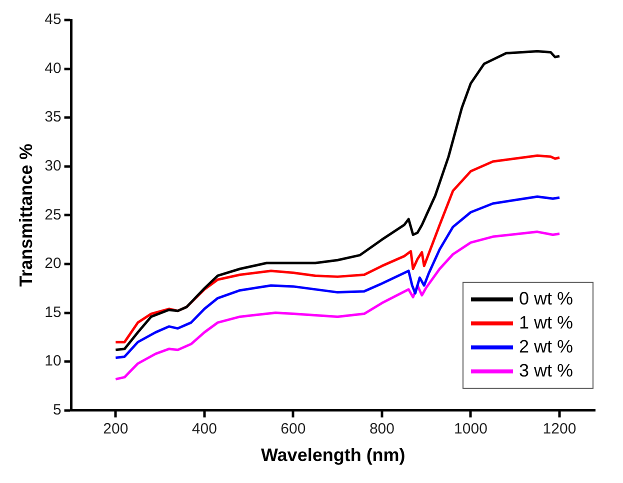 This screenshot has height=483, width=623. Describe the element at coordinates (53, 263) in the screenshot. I see `y-tick-label: 20` at that location.